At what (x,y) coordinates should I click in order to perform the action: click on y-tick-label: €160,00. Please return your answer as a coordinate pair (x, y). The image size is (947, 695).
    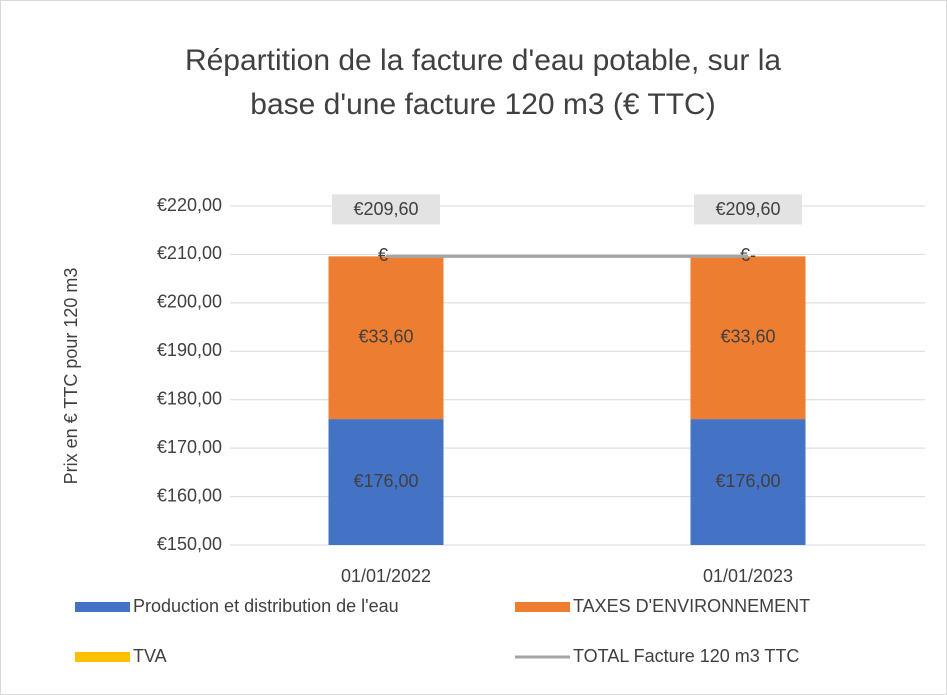
    Looking at the image, I should click on (189, 495).